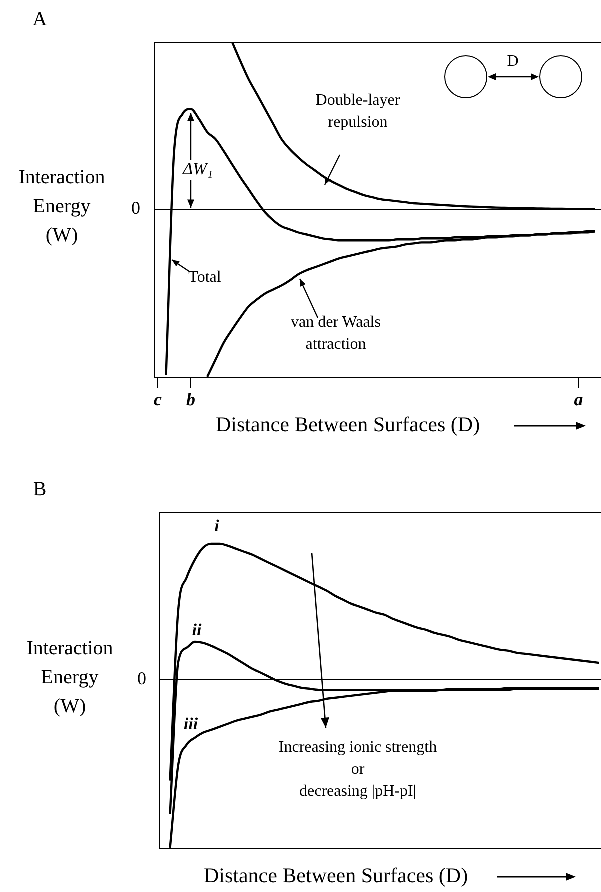  What do you see at coordinates (513, 61) in the screenshot?
I see `annotation: D` at bounding box center [513, 61].